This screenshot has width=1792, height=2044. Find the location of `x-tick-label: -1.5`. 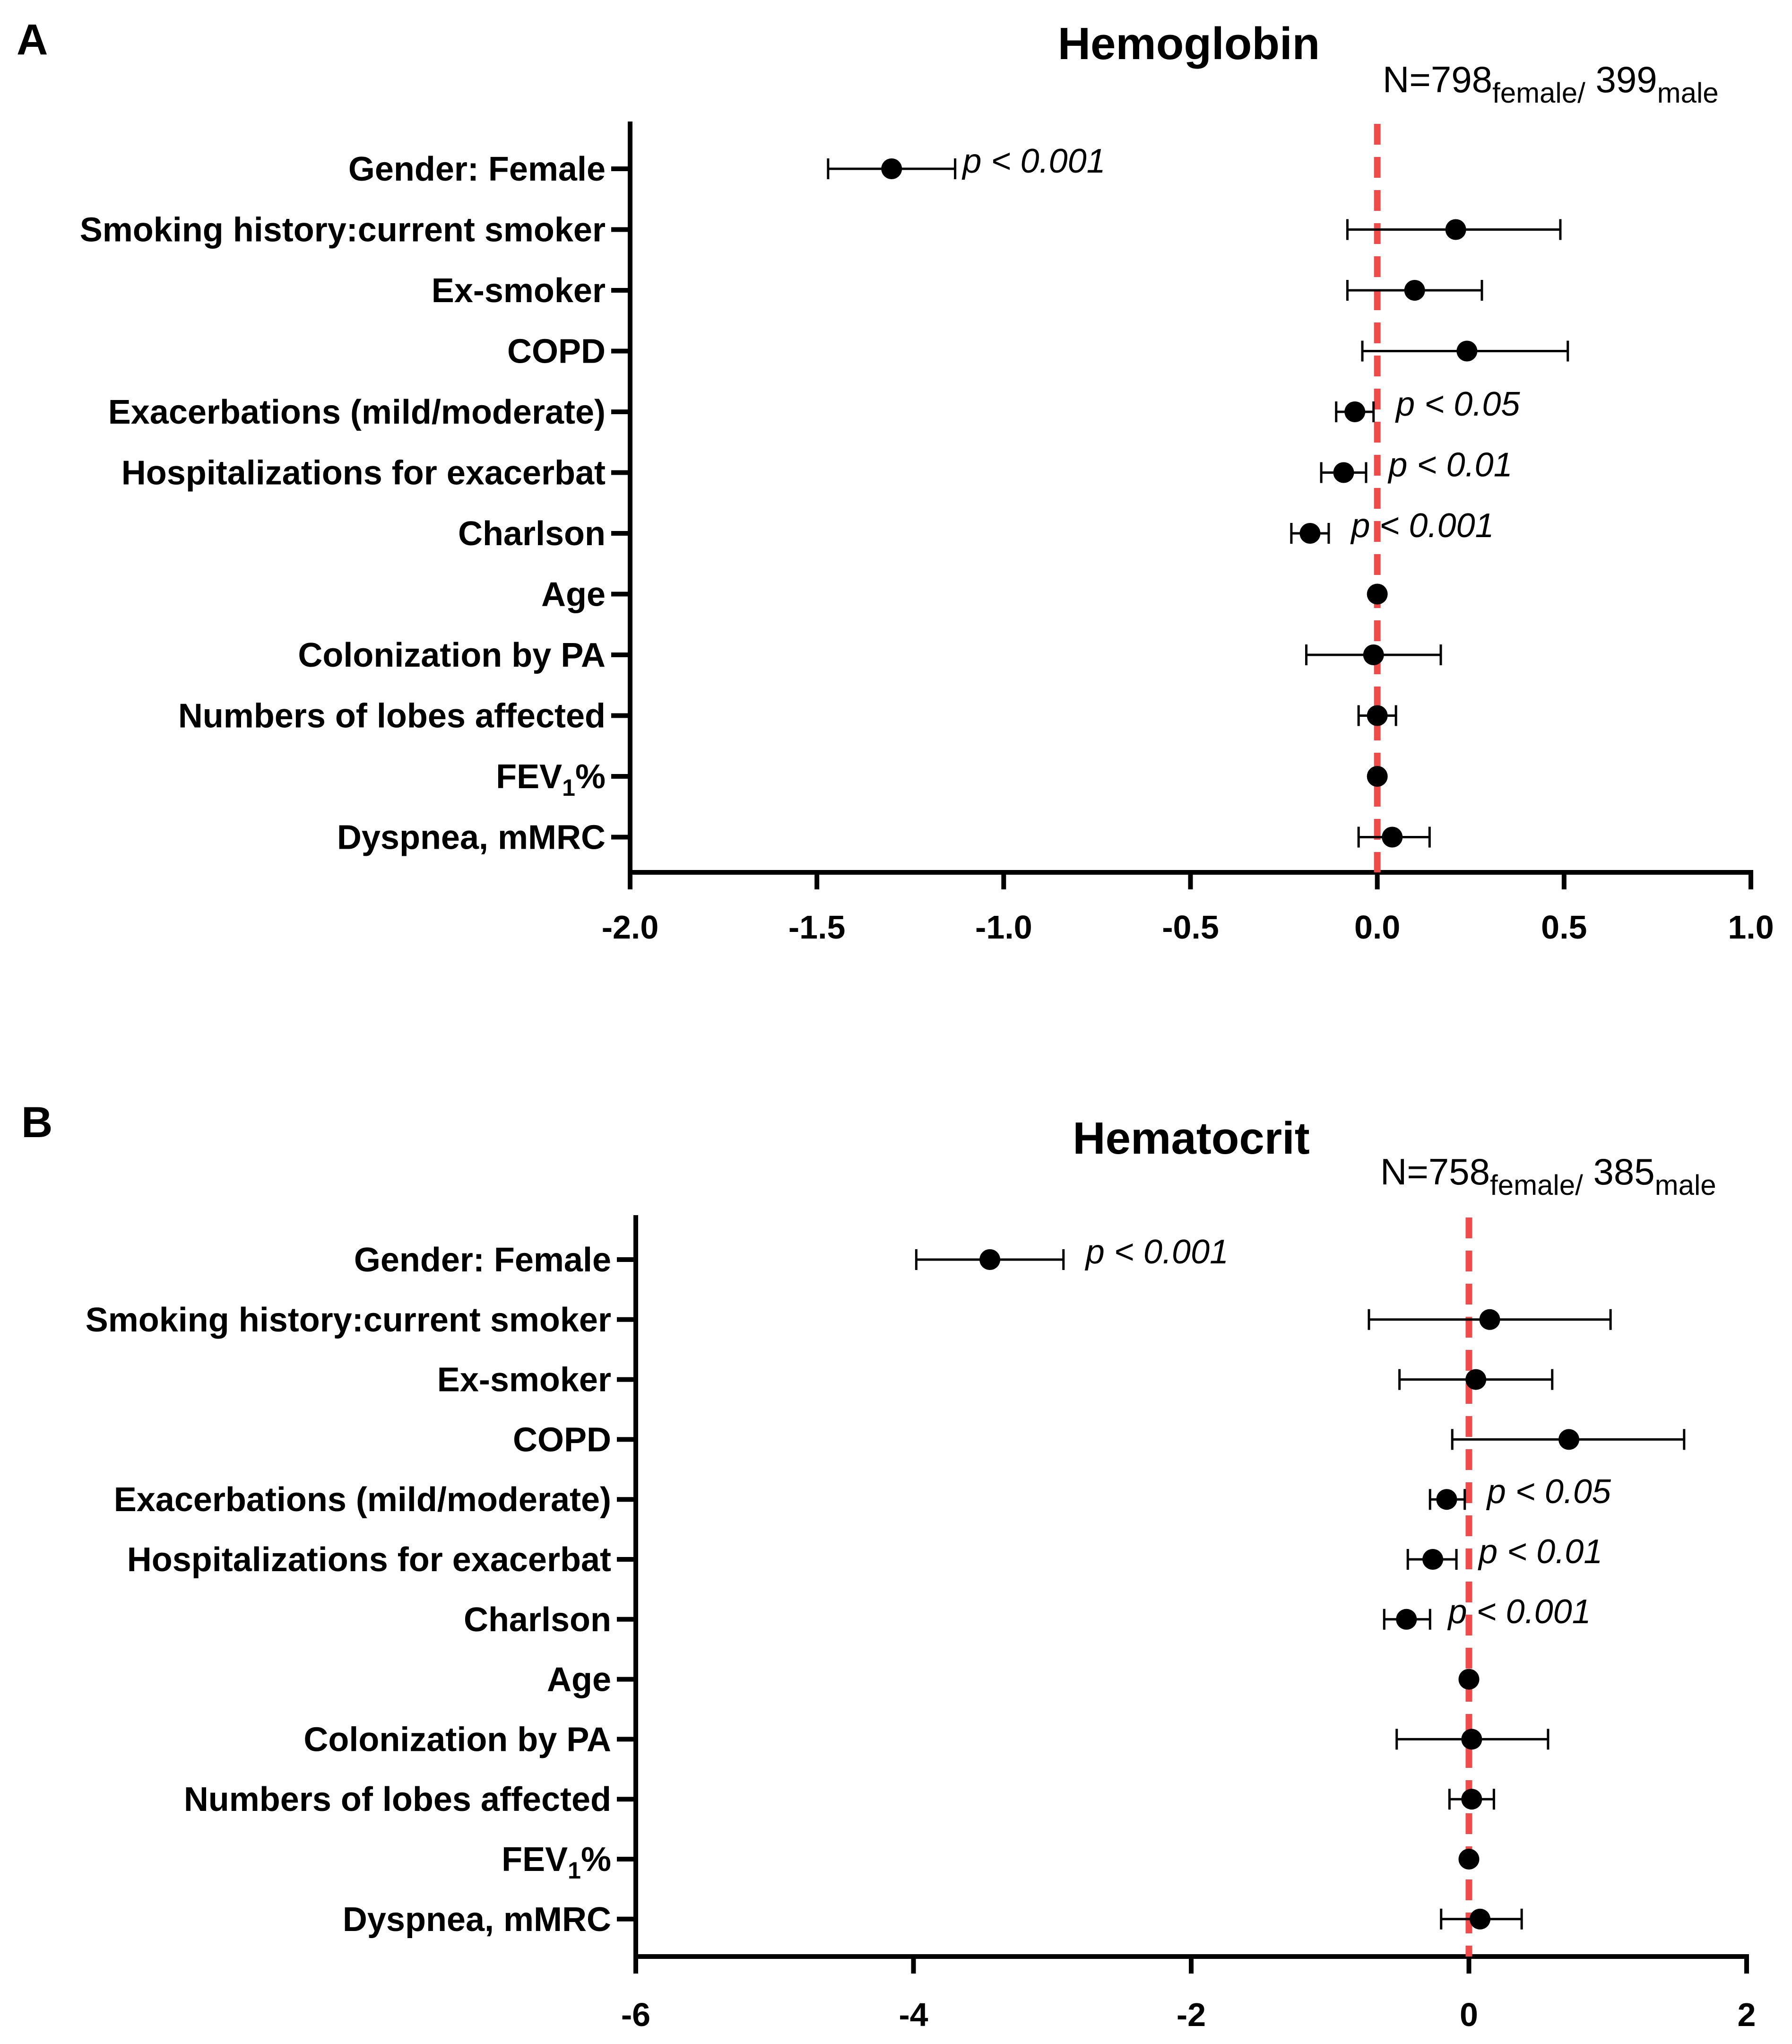

x-tick-label: -1.5 is located at coordinates (817, 927).